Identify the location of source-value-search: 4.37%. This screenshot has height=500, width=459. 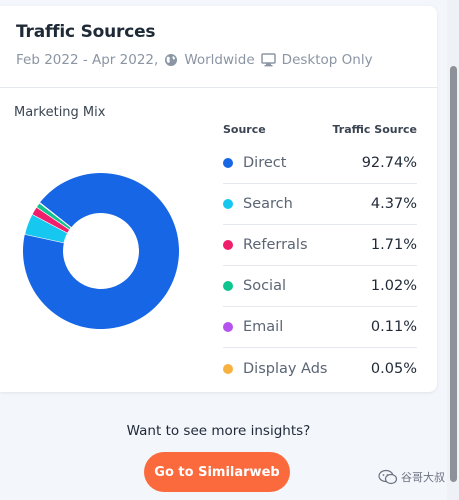
(393, 204).